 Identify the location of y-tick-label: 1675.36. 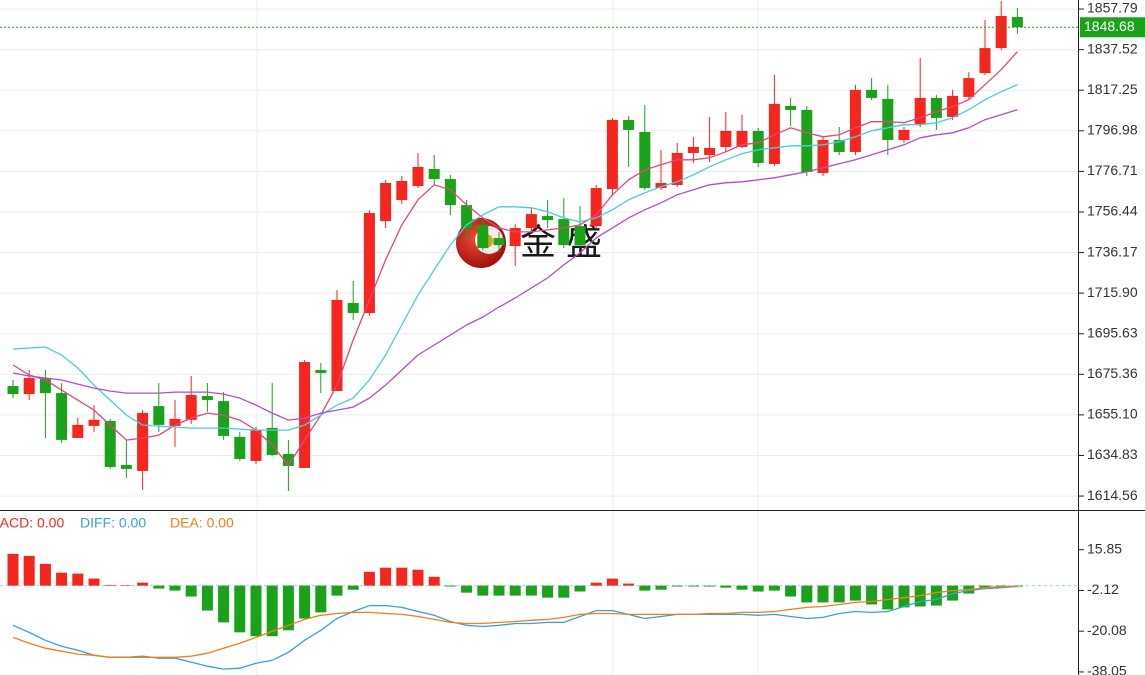
(1112, 373).